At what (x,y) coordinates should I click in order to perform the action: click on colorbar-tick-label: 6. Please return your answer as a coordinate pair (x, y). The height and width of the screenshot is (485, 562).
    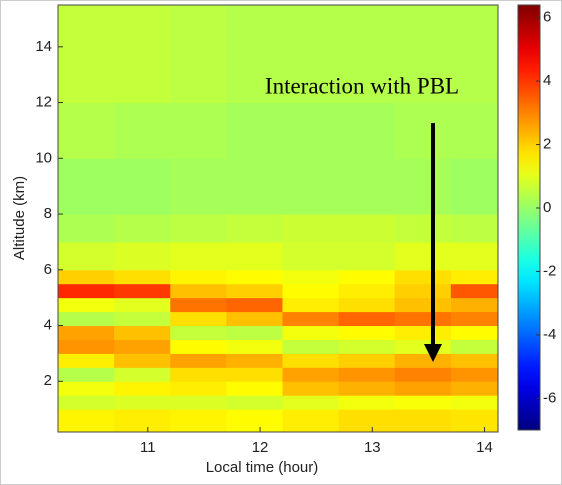
    Looking at the image, I should click on (547, 17).